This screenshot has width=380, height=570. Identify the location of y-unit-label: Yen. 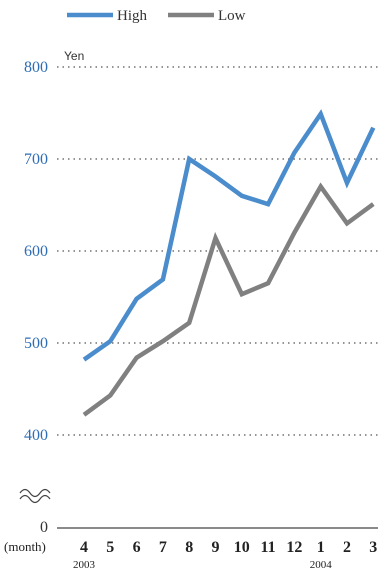
(74, 56).